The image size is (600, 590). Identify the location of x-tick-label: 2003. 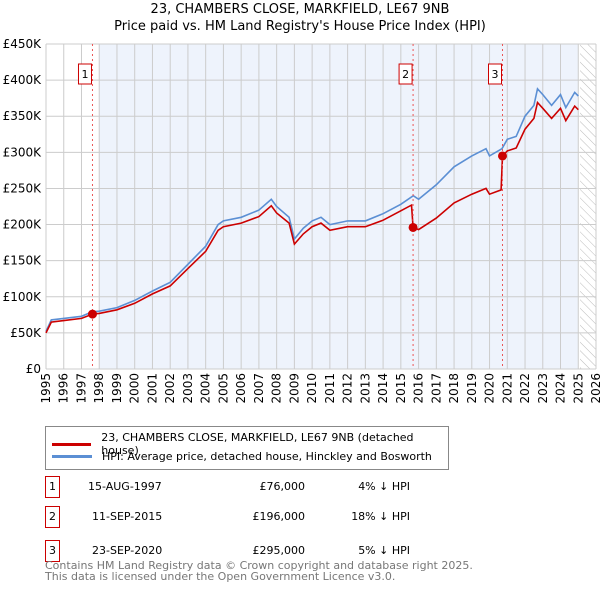
(188, 388).